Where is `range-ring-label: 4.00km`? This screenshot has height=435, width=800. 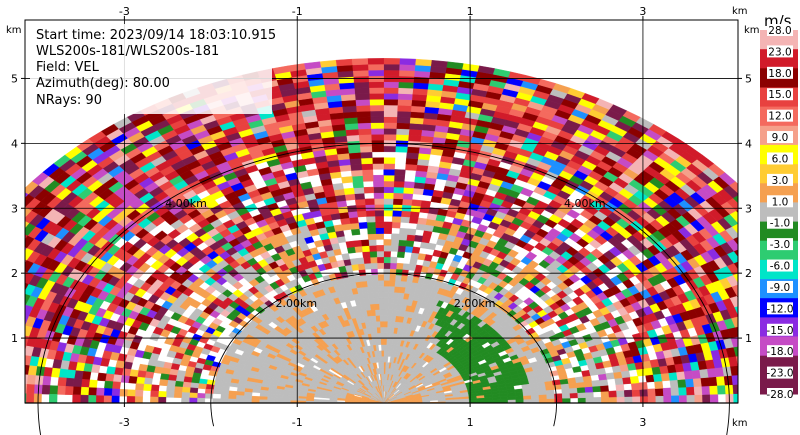 range-ring-label: 4.00km is located at coordinates (186, 203).